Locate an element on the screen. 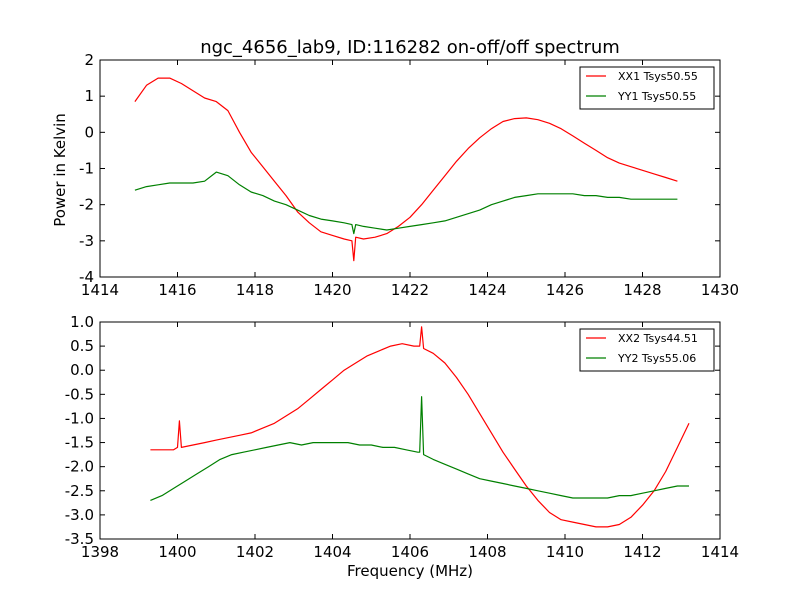 Image resolution: width=800 pixels, height=600 pixels. x-tick-label: 1398 is located at coordinates (100, 552).